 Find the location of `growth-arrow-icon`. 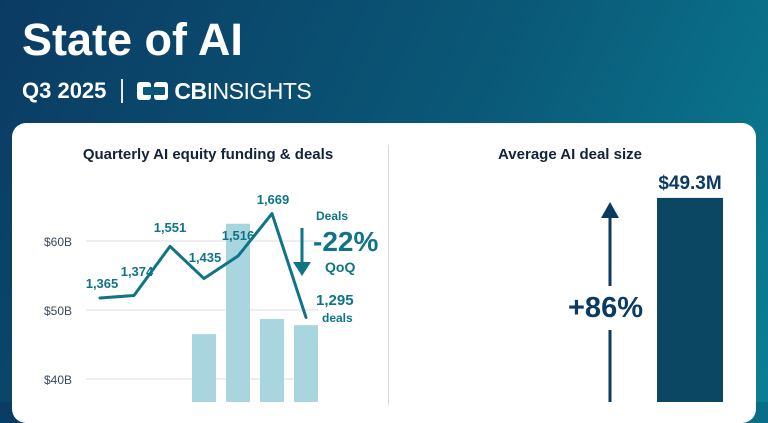

growth-arrow-icon is located at coordinates (610, 210).